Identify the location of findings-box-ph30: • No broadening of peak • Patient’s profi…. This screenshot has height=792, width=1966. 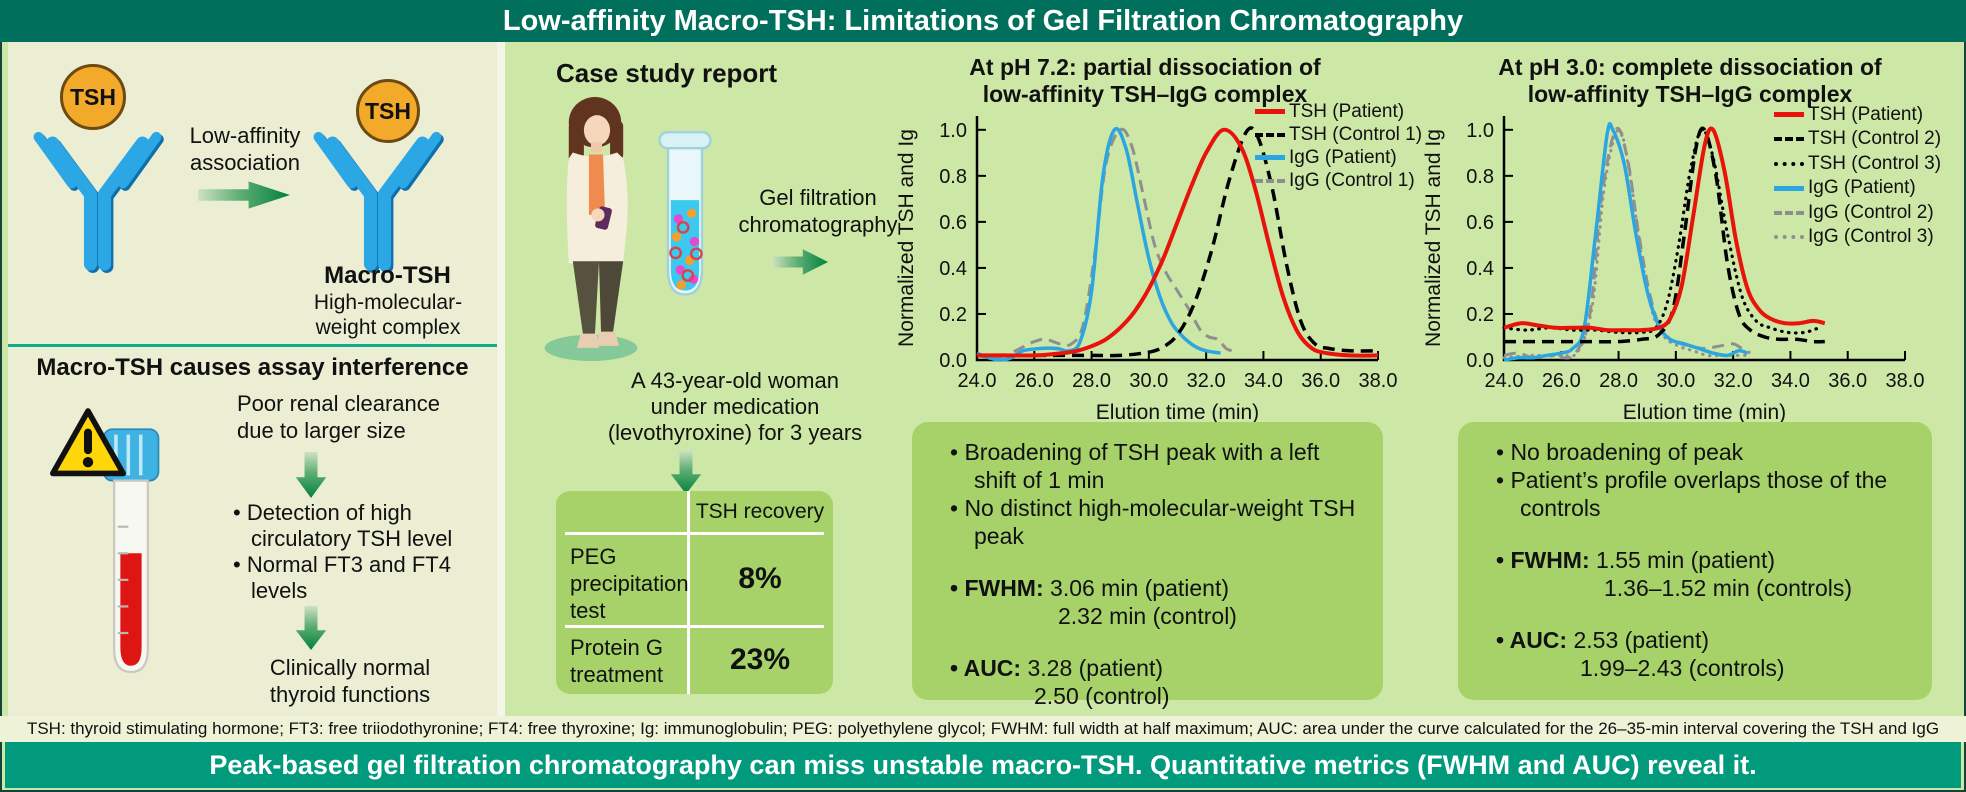
(1695, 561).